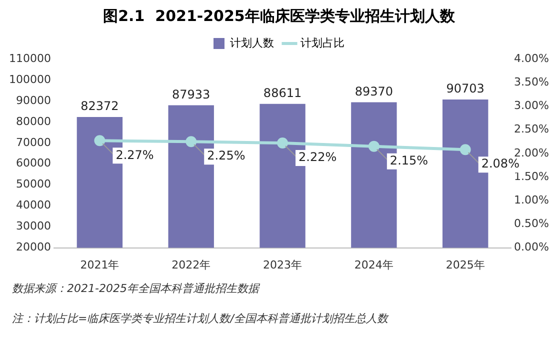 Image resolution: width=558 pixels, height=337 pixels. Describe the element at coordinates (500, 163) in the screenshot. I see `data-label: 2.08%` at that location.